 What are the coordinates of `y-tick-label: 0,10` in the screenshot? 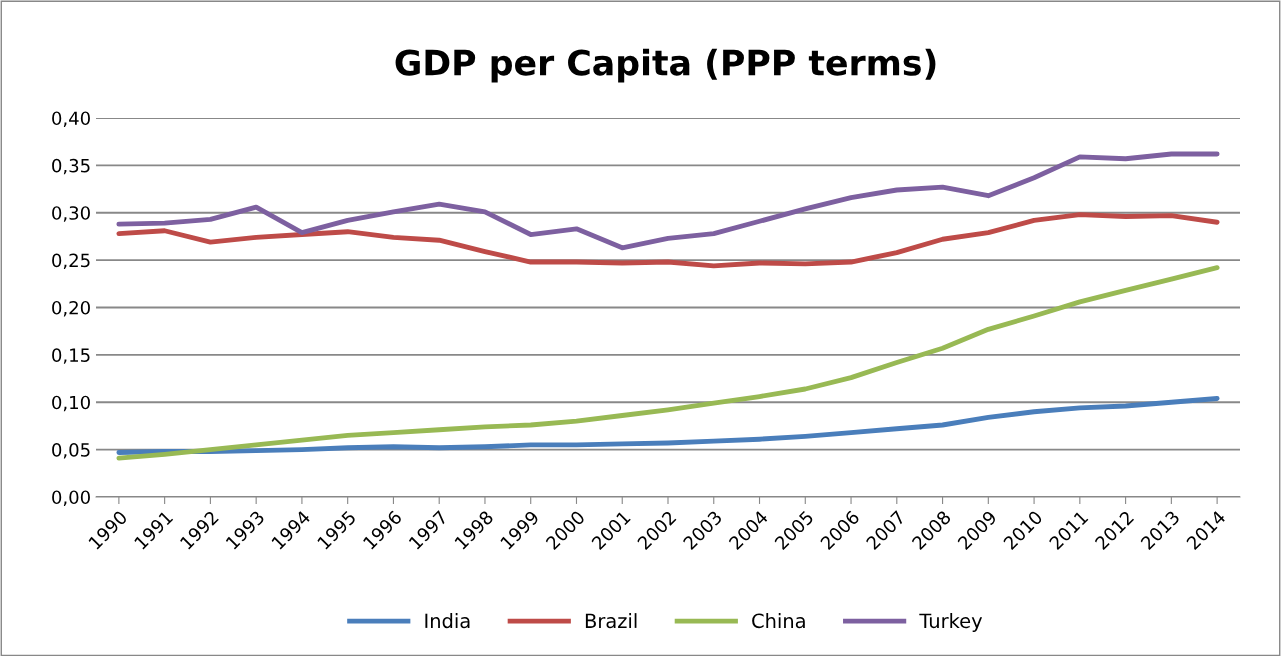 It's located at (71, 403).